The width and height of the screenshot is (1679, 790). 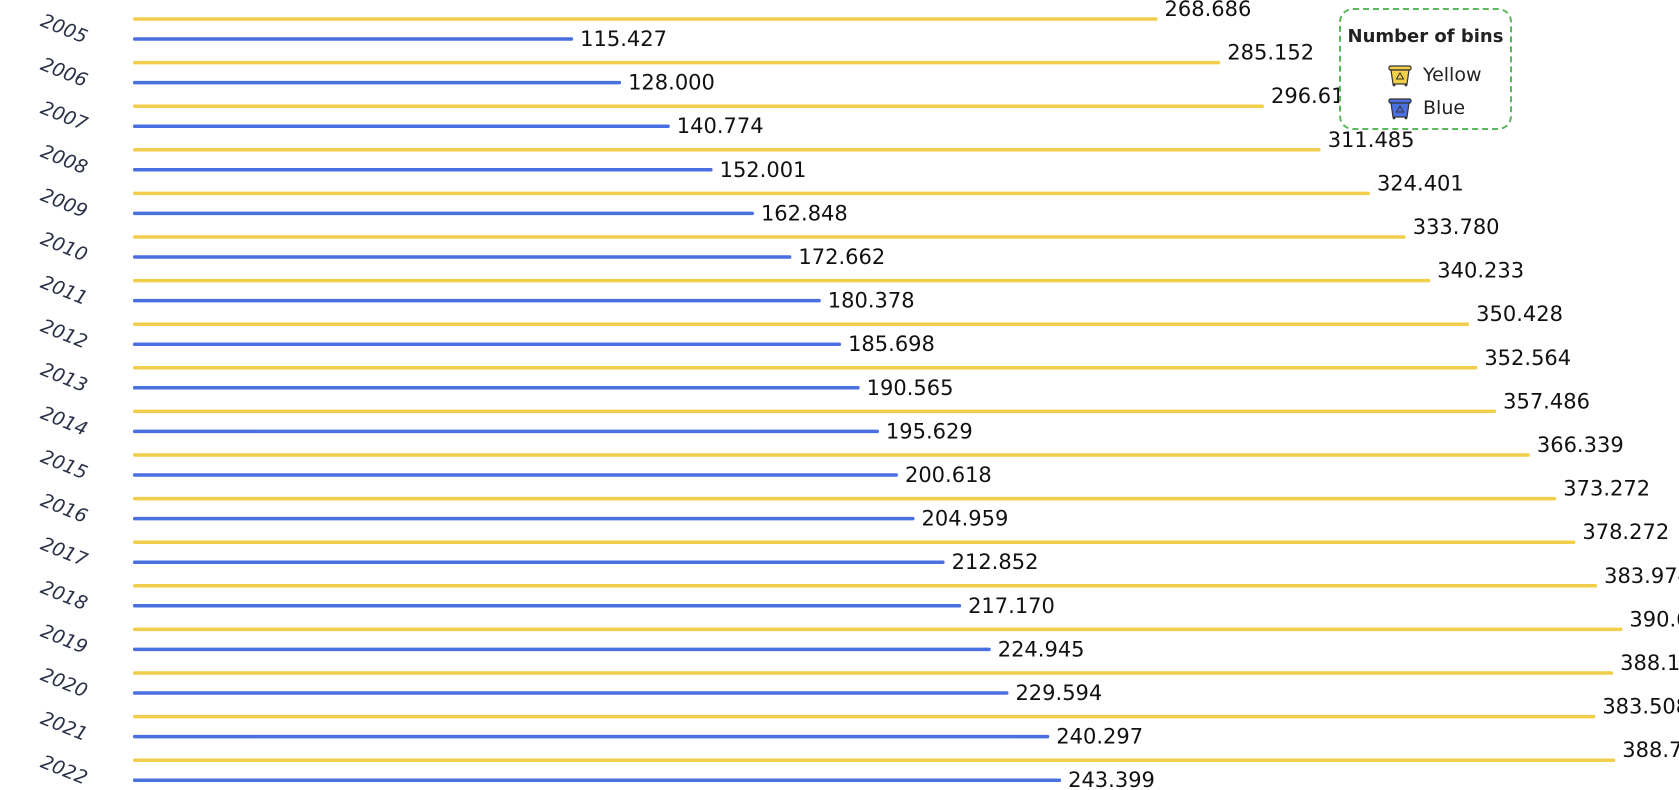 What do you see at coordinates (804, 213) in the screenshot?
I see `value-label-blue-2009: 162.848` at bounding box center [804, 213].